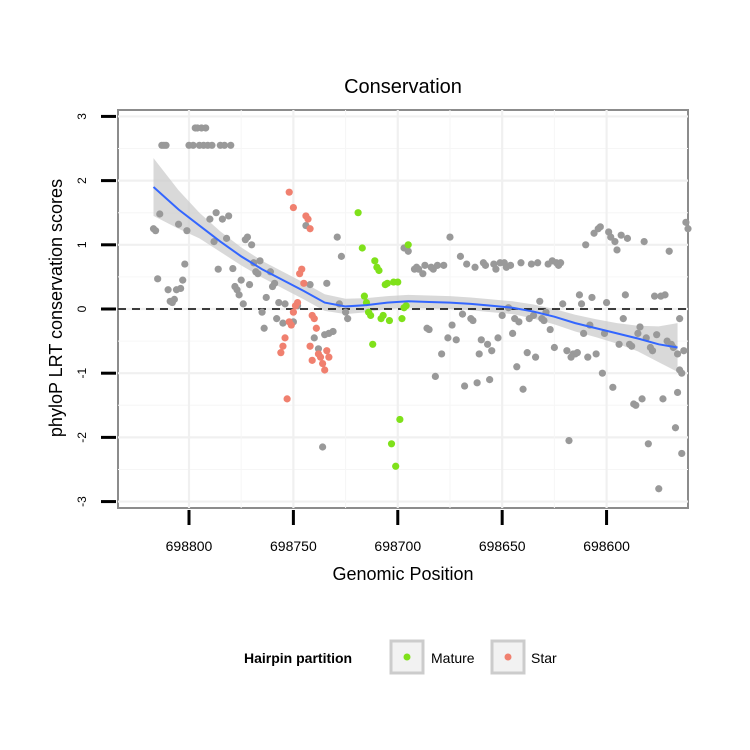 Image resolution: width=750 pixels, height=750 pixels. What do you see at coordinates (56, 308) in the screenshot?
I see `y-axis-label: phyloP LRT conservation scores` at bounding box center [56, 308].